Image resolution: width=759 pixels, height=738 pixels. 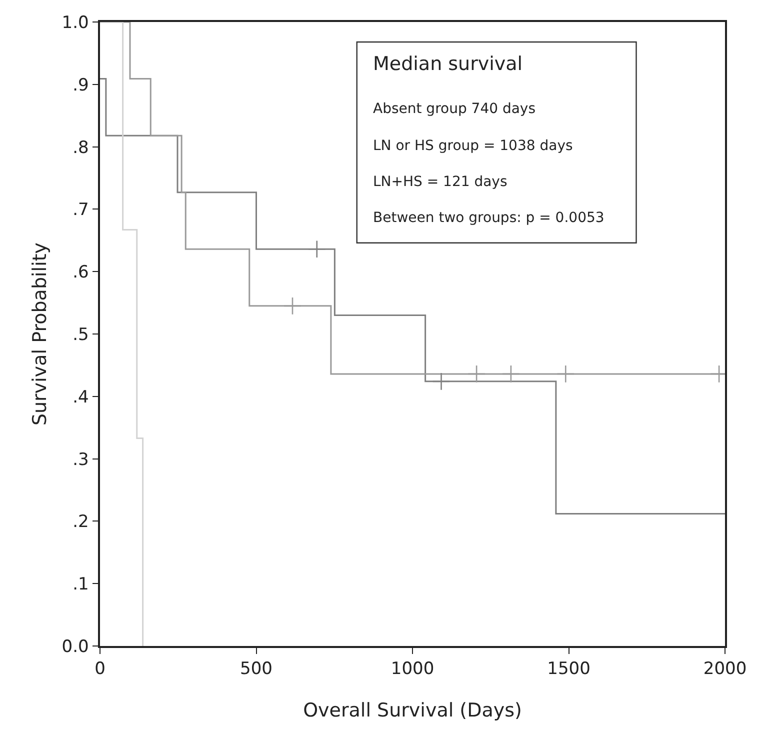 I want to click on y-tick-label: .3, so click(x=80, y=460).